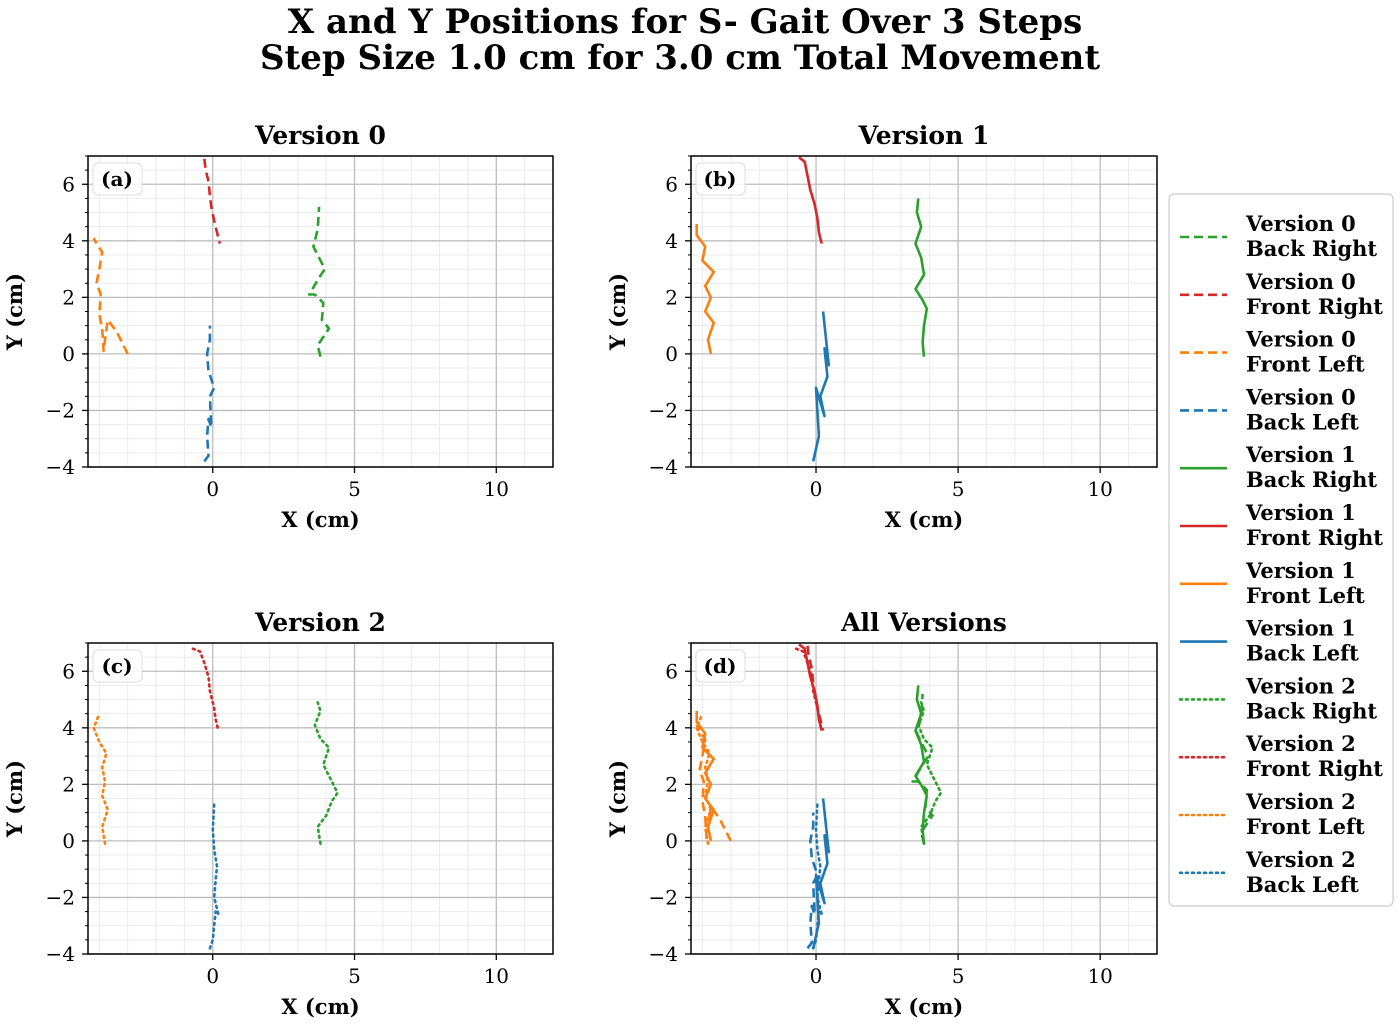 This screenshot has width=1400, height=1026. I want to click on series-line-version-1-back-right, so click(921, 277).